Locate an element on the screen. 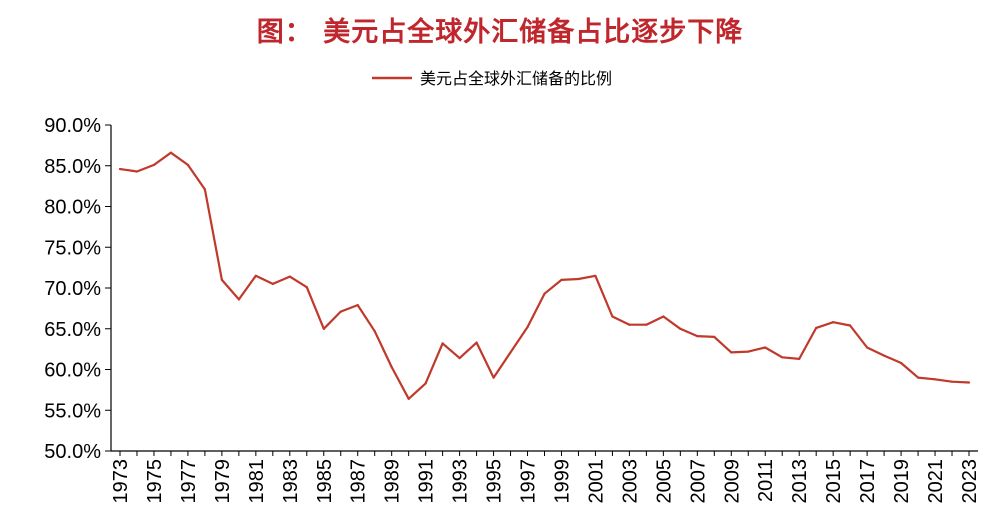 The width and height of the screenshot is (1000, 530). x-tick-label: 1975 is located at coordinates (155, 481).